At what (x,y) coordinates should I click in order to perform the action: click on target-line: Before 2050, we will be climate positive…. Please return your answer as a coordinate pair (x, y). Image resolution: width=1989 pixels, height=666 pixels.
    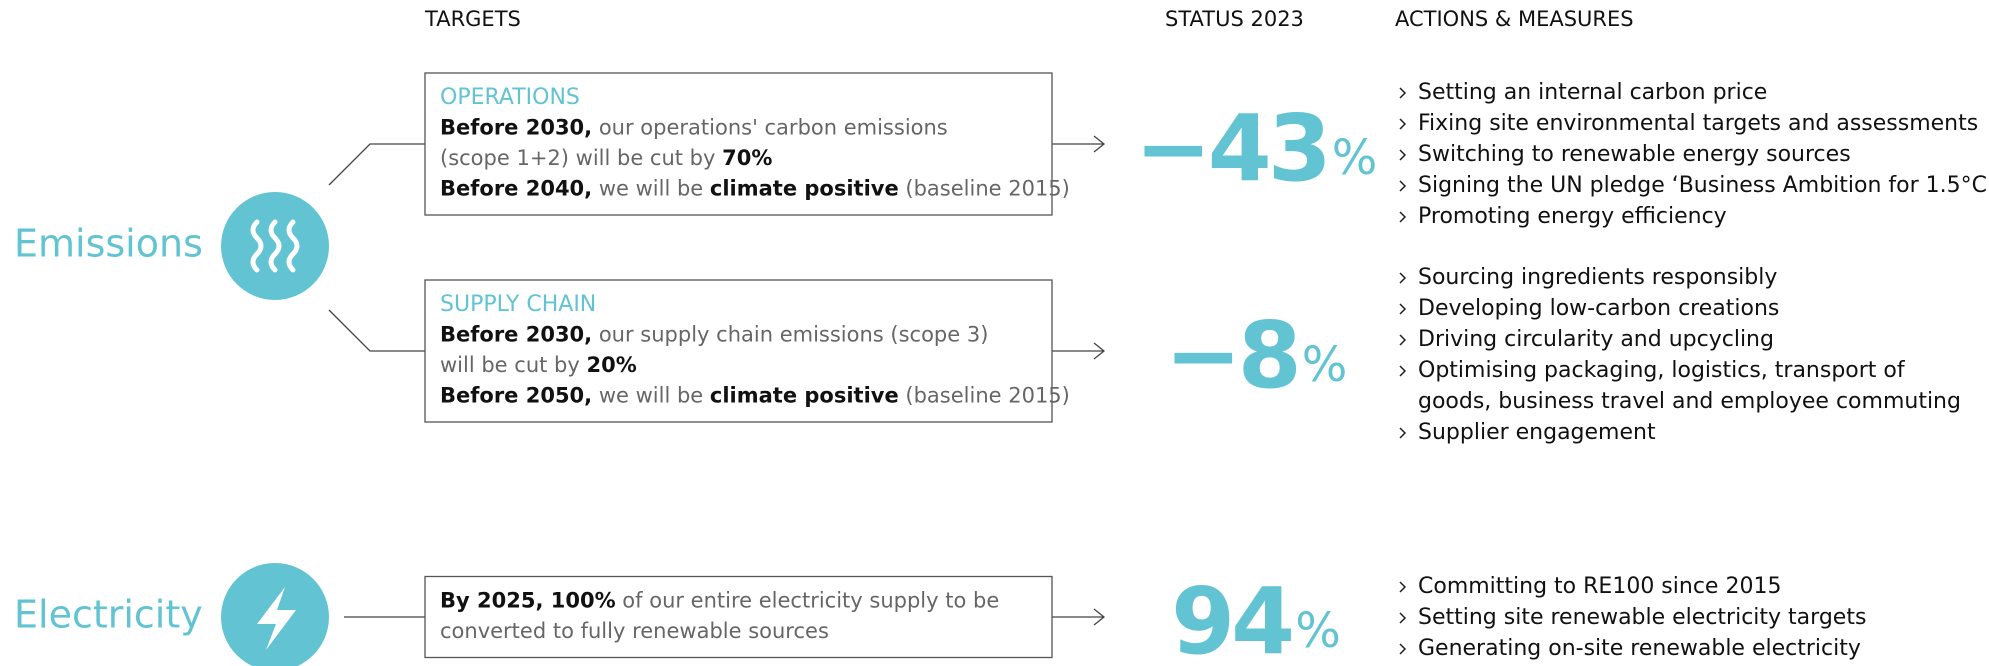
    Looking at the image, I should click on (755, 396).